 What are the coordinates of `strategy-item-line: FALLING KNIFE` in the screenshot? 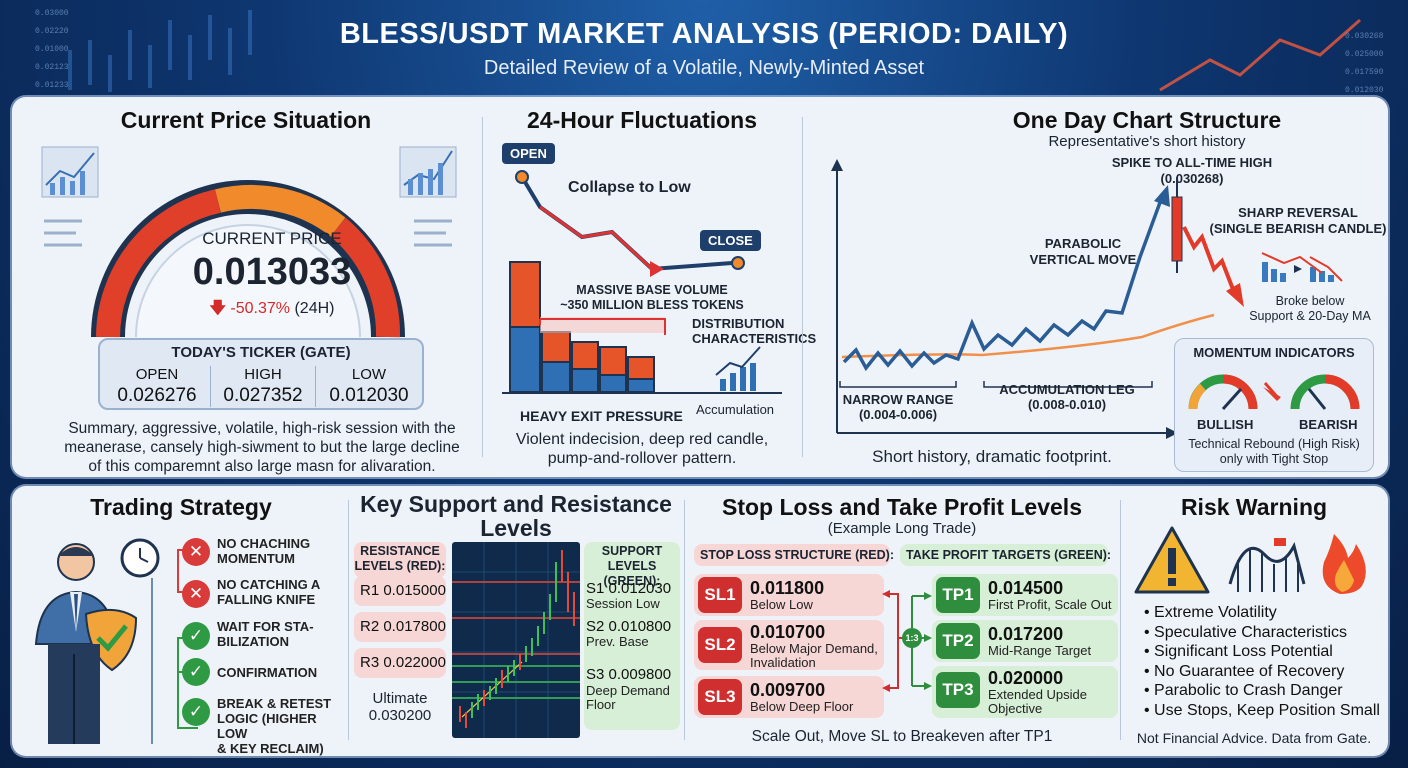 It's located at (266, 599).